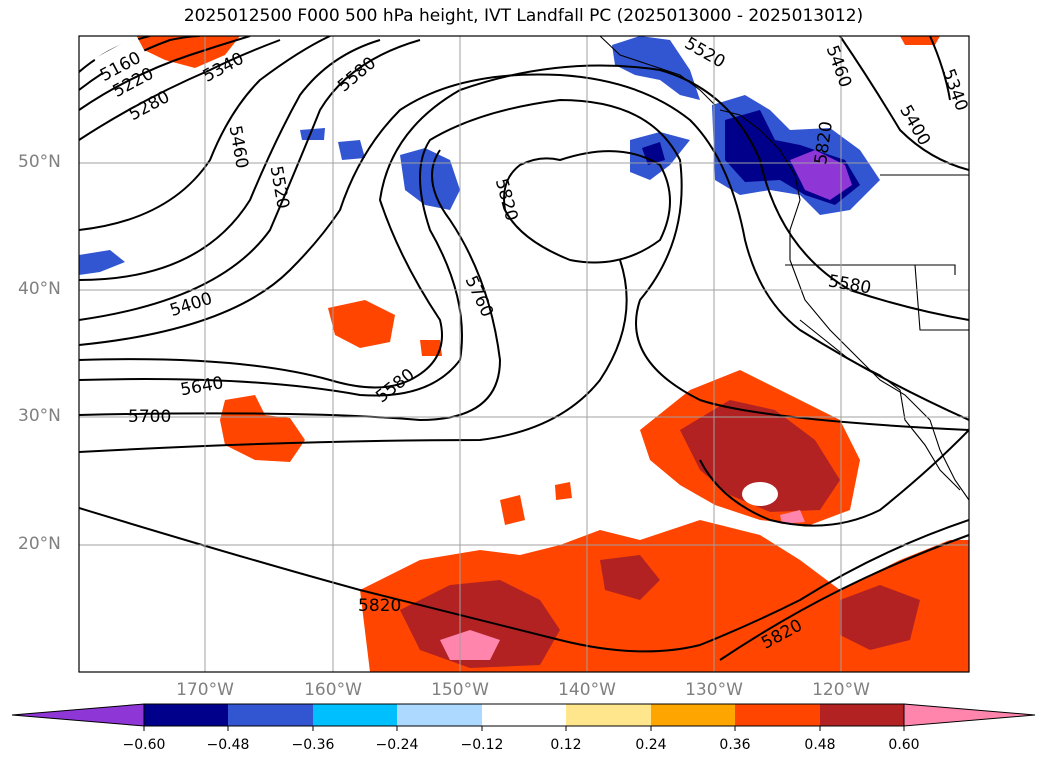 The width and height of the screenshot is (1047, 765). What do you see at coordinates (361, 324) in the screenshot?
I see `positive-region-central` at bounding box center [361, 324].